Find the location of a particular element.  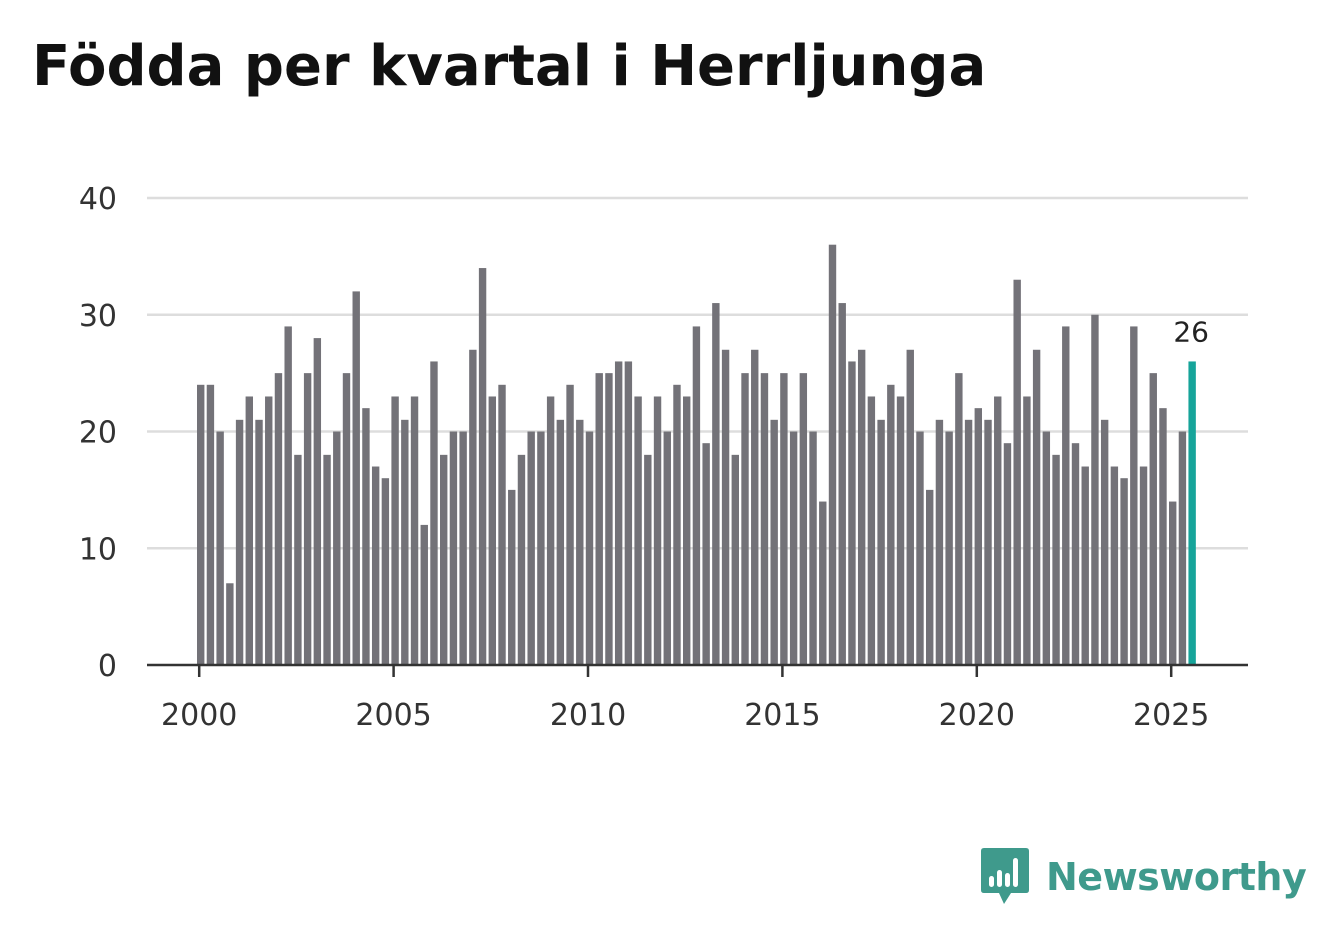

x-tick-label-2000: 2000 is located at coordinates (199, 715).